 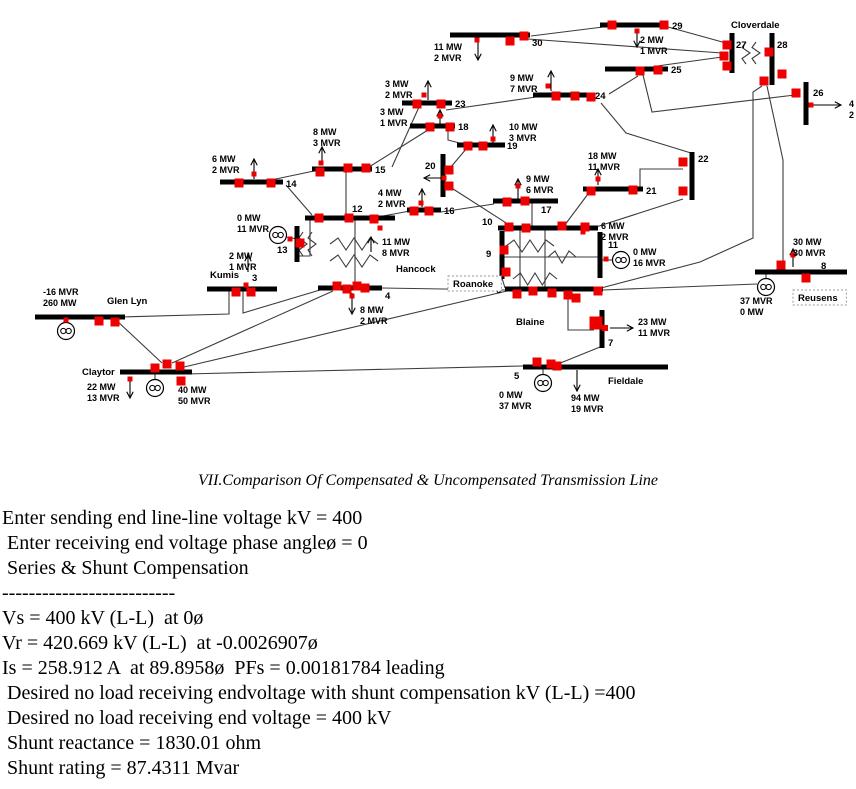 What do you see at coordinates (61, 292) in the screenshot?
I see `load-label: -16 MVR` at bounding box center [61, 292].